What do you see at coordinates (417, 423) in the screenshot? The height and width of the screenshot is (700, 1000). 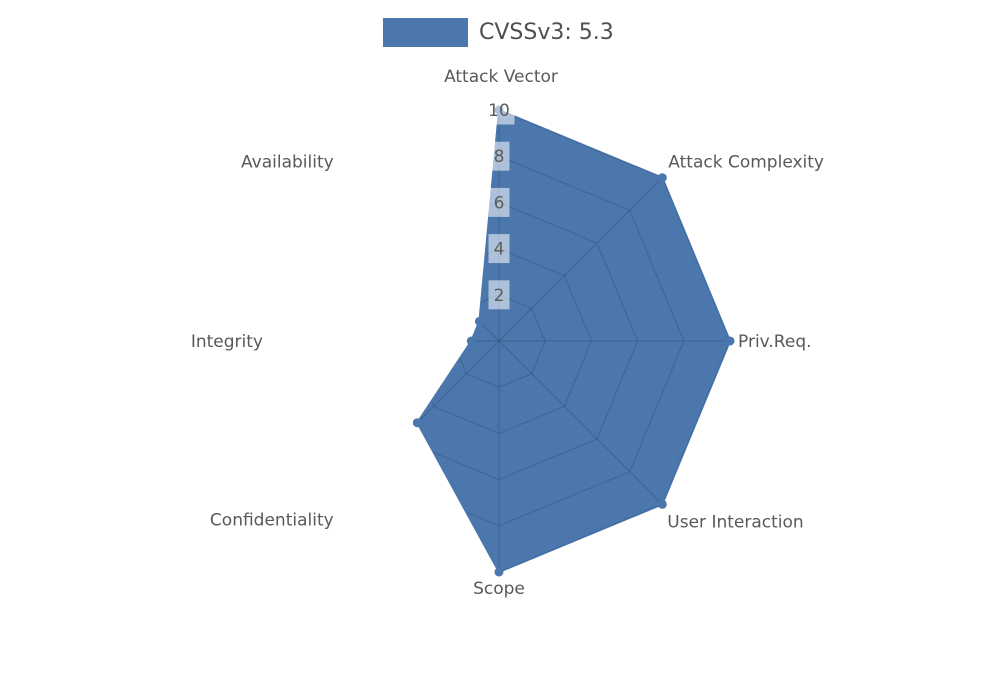 I see `vertex-marker-confidentiality` at bounding box center [417, 423].